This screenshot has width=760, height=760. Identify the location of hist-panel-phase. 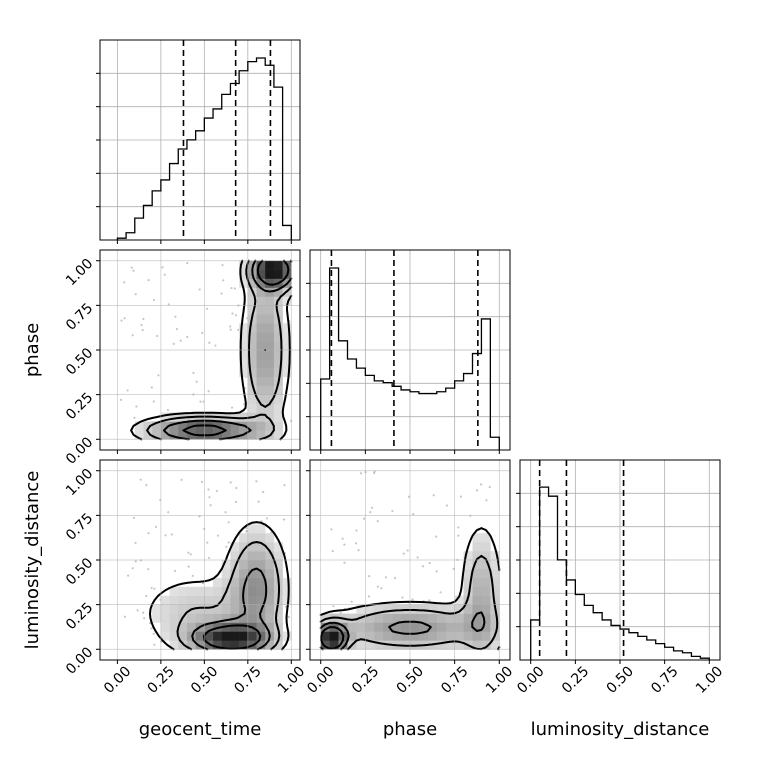
(408, 350).